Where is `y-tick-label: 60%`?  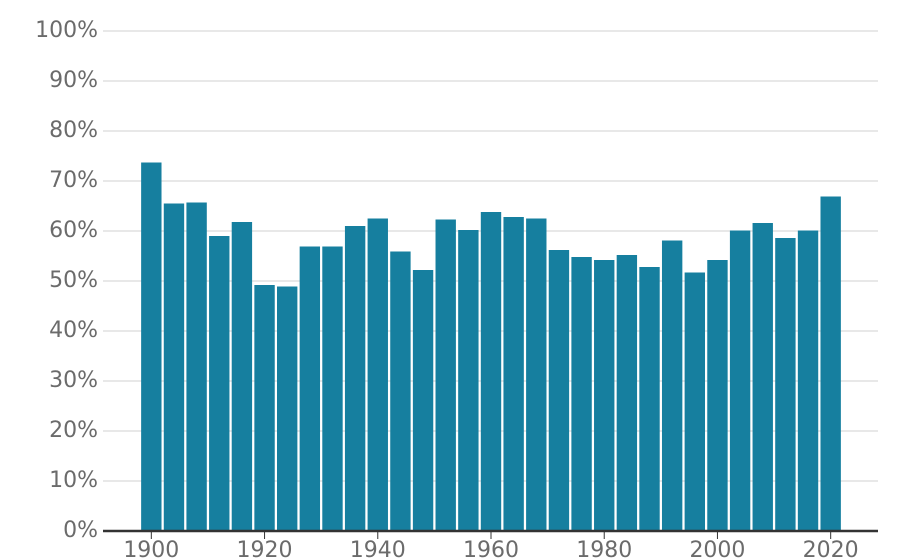 y-tick-label: 60% is located at coordinates (73, 230).